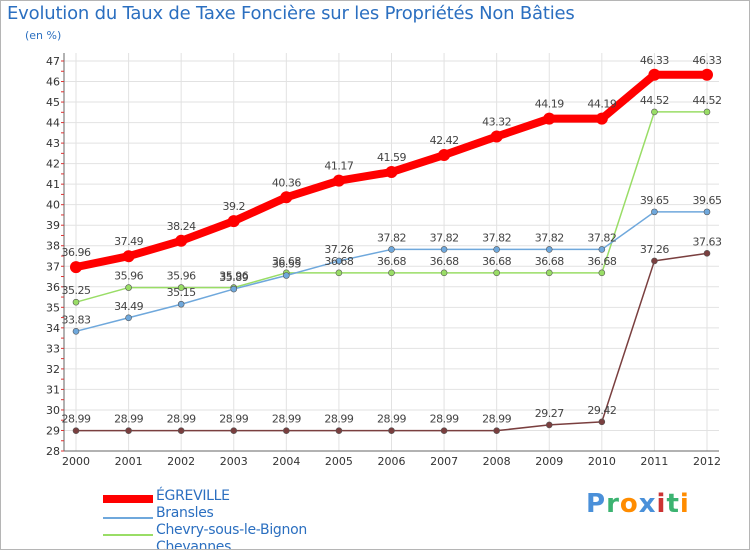 This screenshot has height=550, width=750. Describe the element at coordinates (53, 164) in the screenshot. I see `y-tick-label: 42` at that location.